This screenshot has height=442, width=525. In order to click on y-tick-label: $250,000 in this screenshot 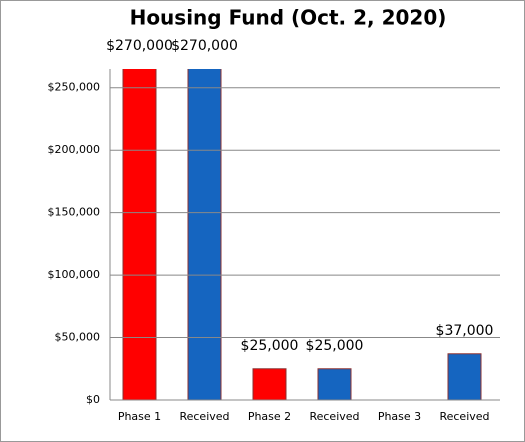, I will do `click(74, 87)`.